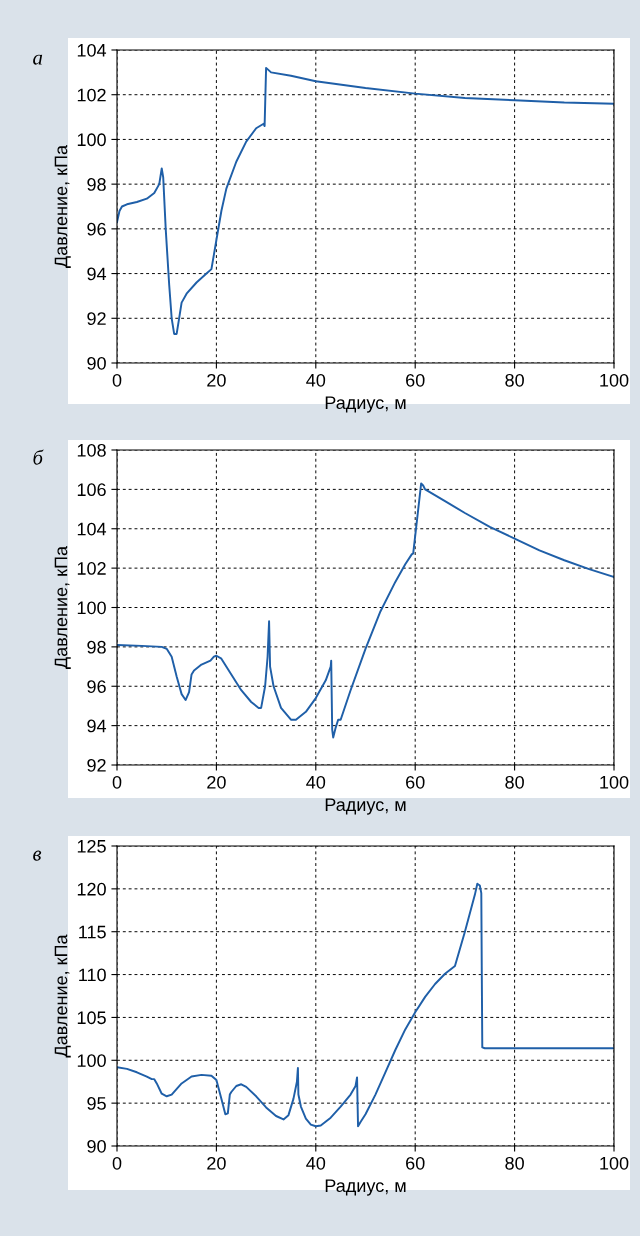  What do you see at coordinates (91, 889) in the screenshot?
I see `y-tick-label: 120` at bounding box center [91, 889].